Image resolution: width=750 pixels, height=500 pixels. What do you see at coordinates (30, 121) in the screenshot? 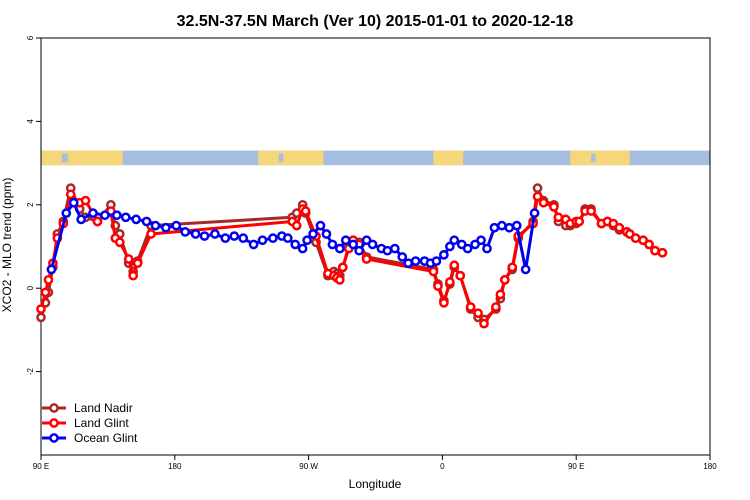
I see `y-tick-label-3: 4` at bounding box center [30, 121].